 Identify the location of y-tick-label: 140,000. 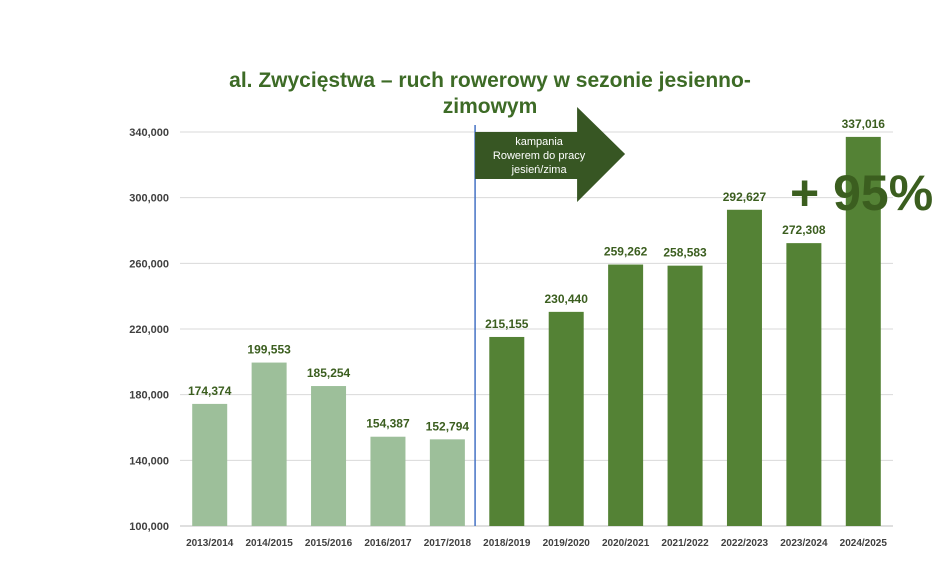
(149, 461).